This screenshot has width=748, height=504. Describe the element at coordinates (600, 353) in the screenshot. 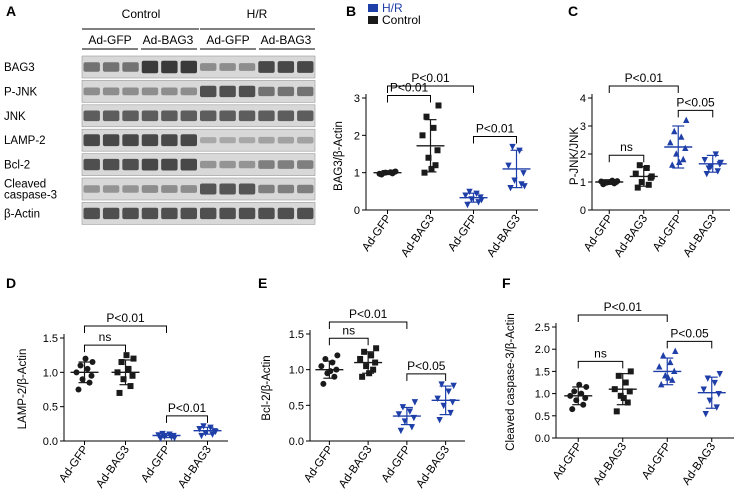

I see `significance-label: ns` at that location.